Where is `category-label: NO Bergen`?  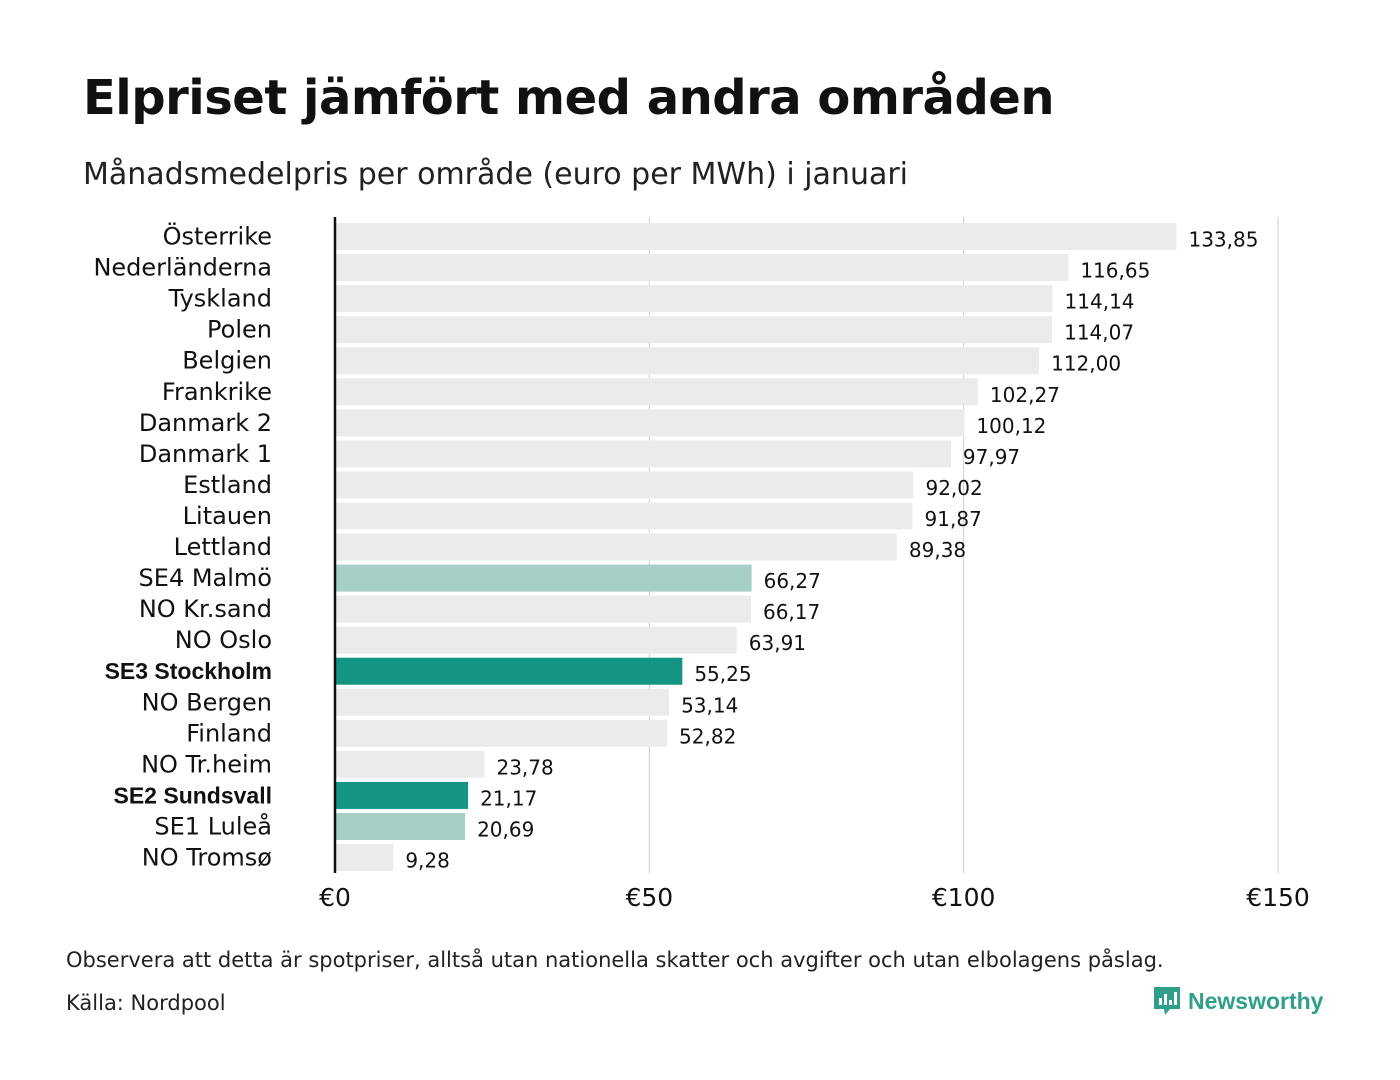 category-label: NO Bergen is located at coordinates (207, 702).